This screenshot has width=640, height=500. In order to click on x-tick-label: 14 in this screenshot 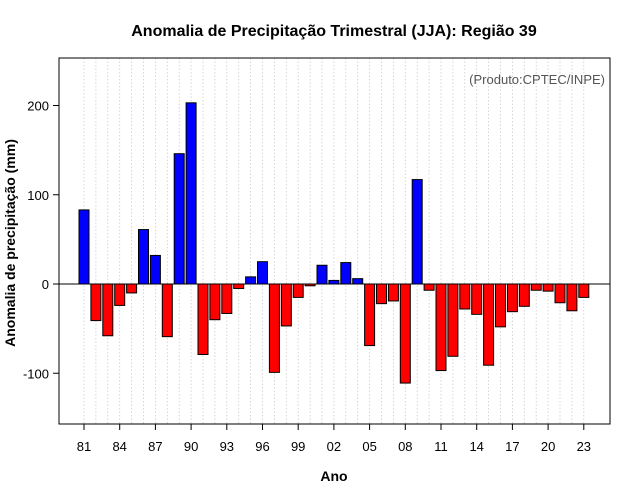, I will do `click(476, 446)`.